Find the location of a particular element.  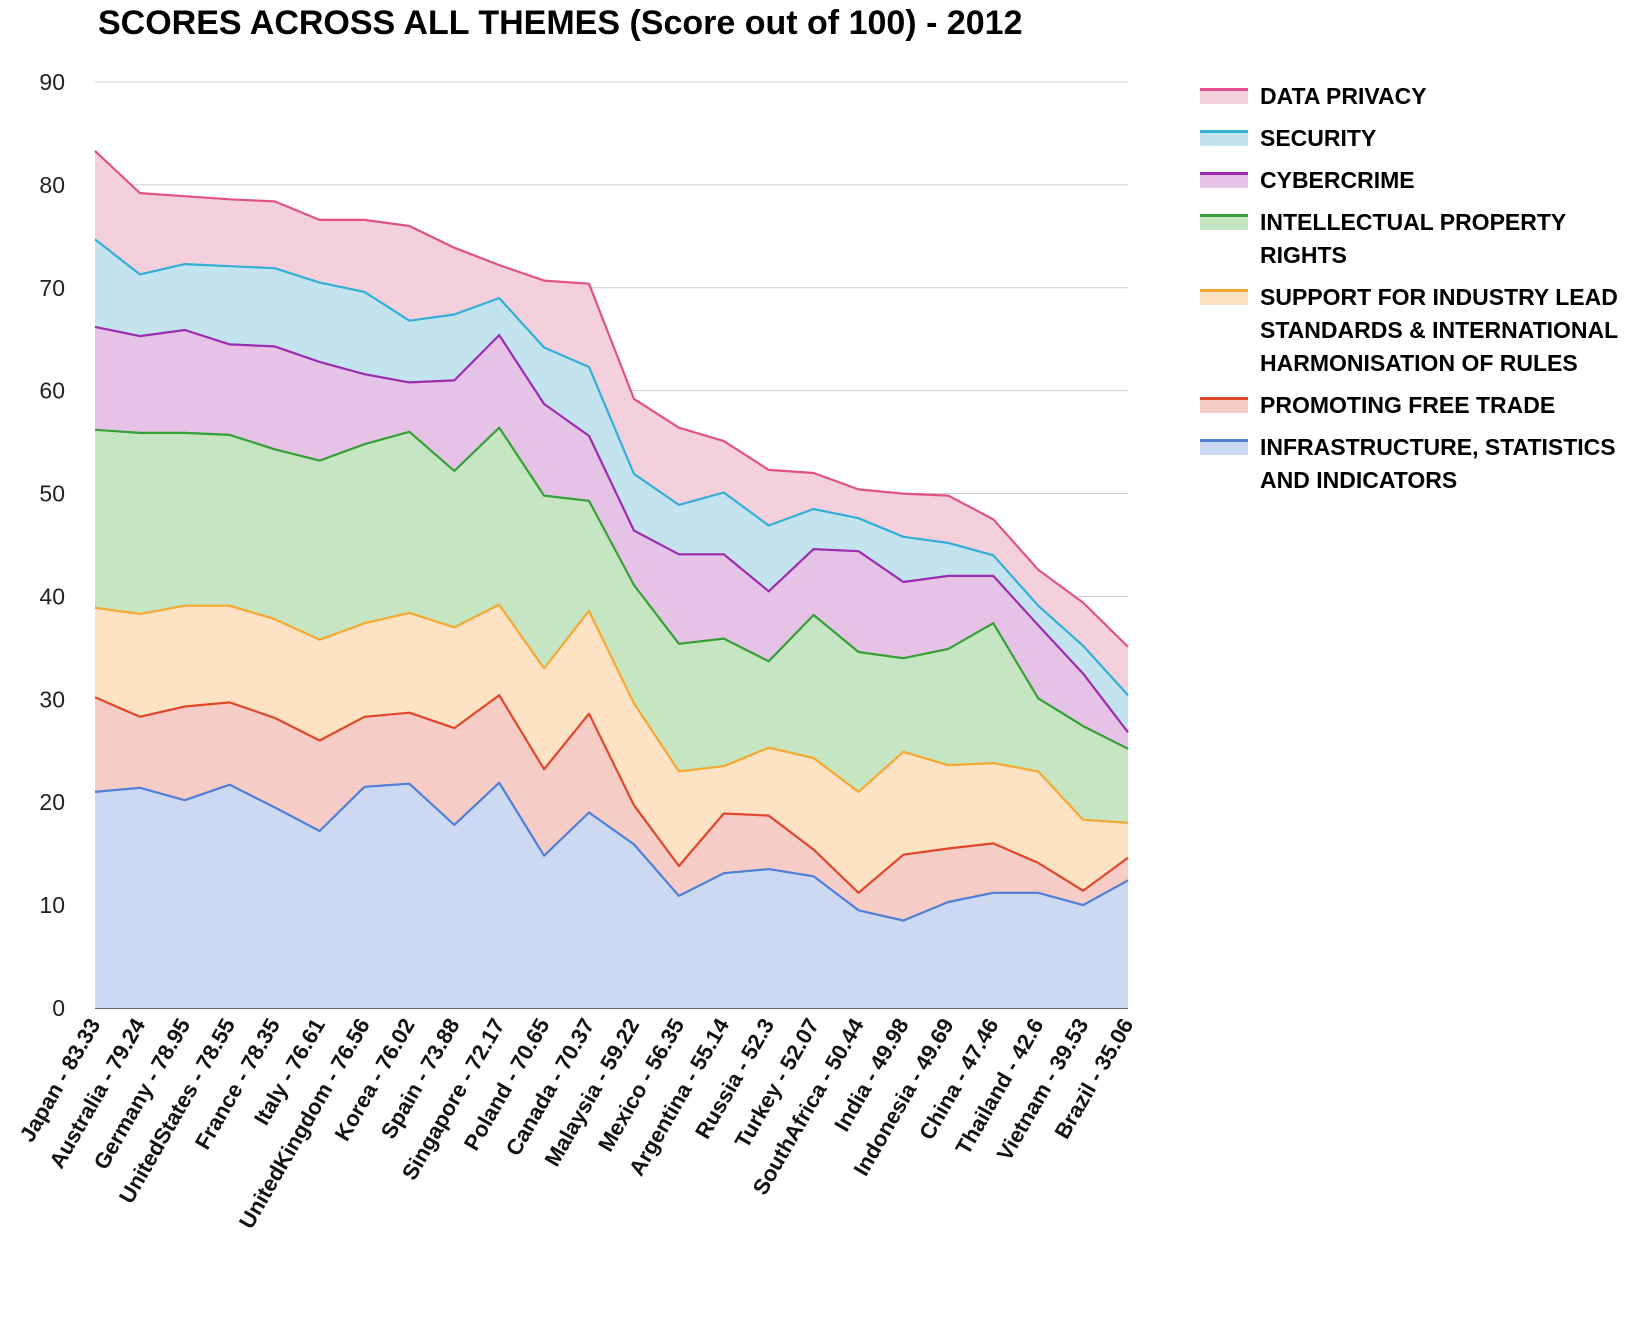

legend-label: DATA PRIVACY is located at coordinates (1343, 96).